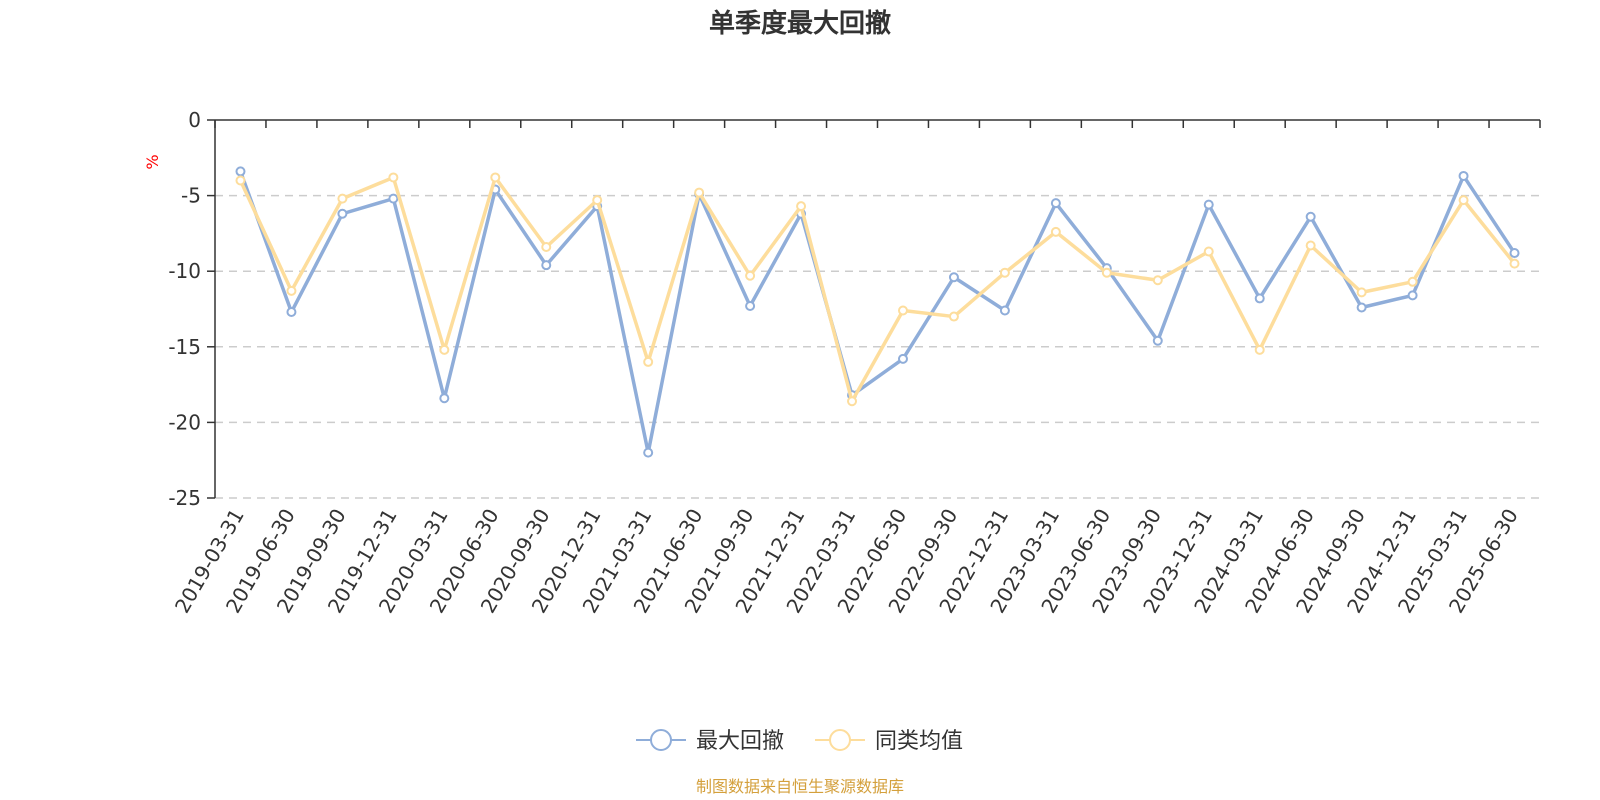 The height and width of the screenshot is (800, 1600). Describe the element at coordinates (191, 196) in the screenshot. I see `y-tick-label: -5` at that location.